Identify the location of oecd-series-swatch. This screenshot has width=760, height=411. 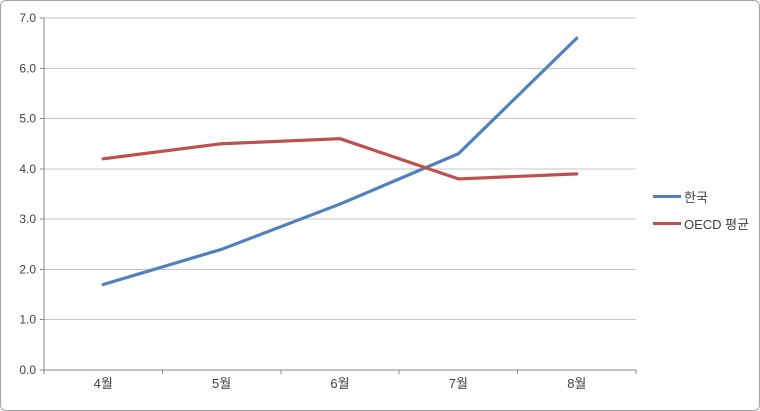
(667, 223).